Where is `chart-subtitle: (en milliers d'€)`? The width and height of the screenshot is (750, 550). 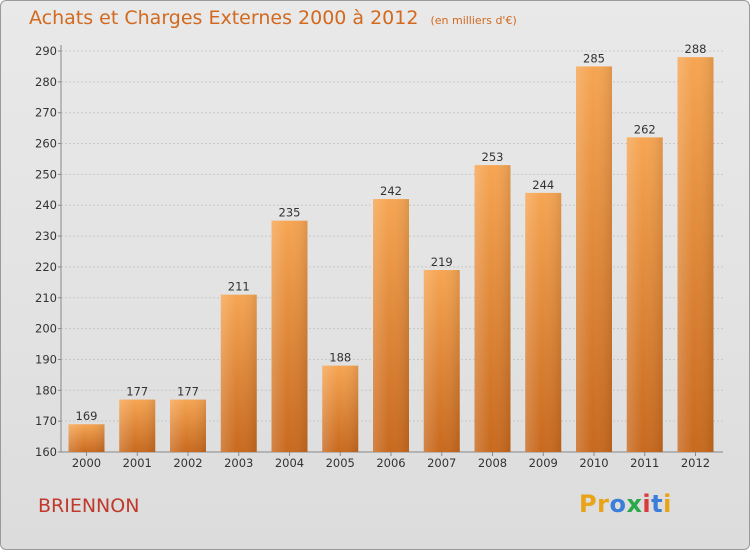 chart-subtitle: (en milliers d'€) is located at coordinates (473, 20).